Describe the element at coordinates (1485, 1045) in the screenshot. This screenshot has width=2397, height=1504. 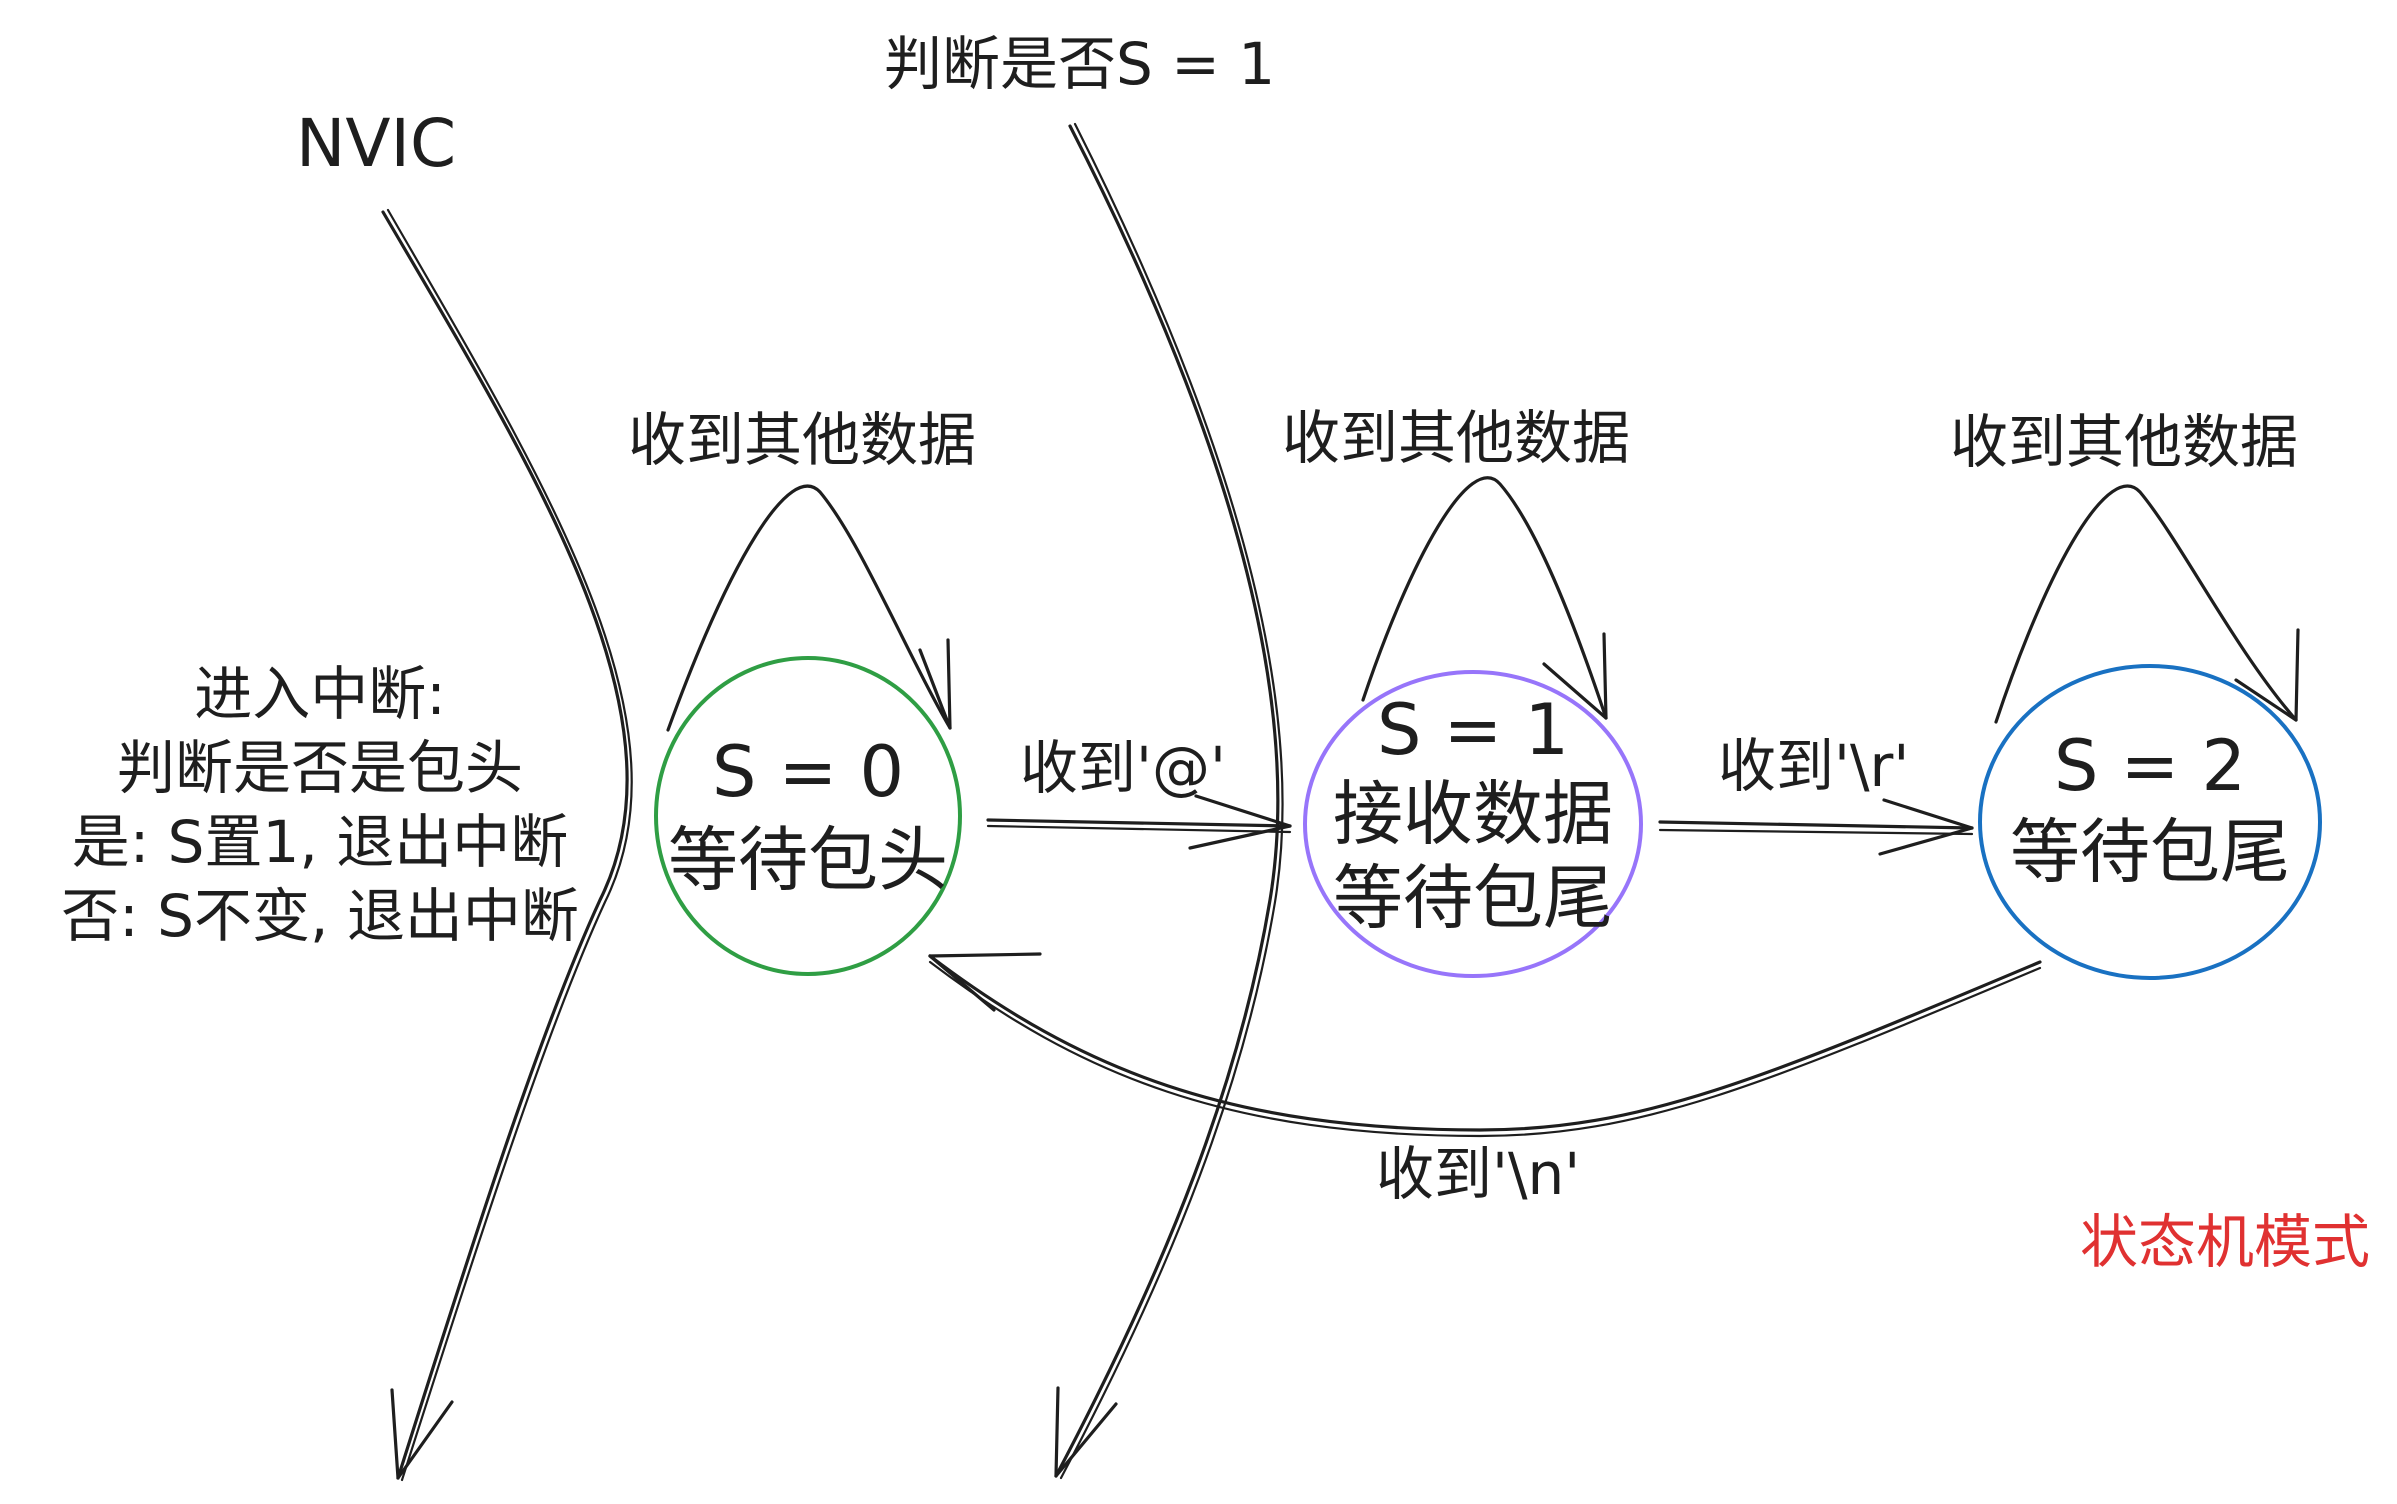
I see `arrow-s2-s0` at that location.